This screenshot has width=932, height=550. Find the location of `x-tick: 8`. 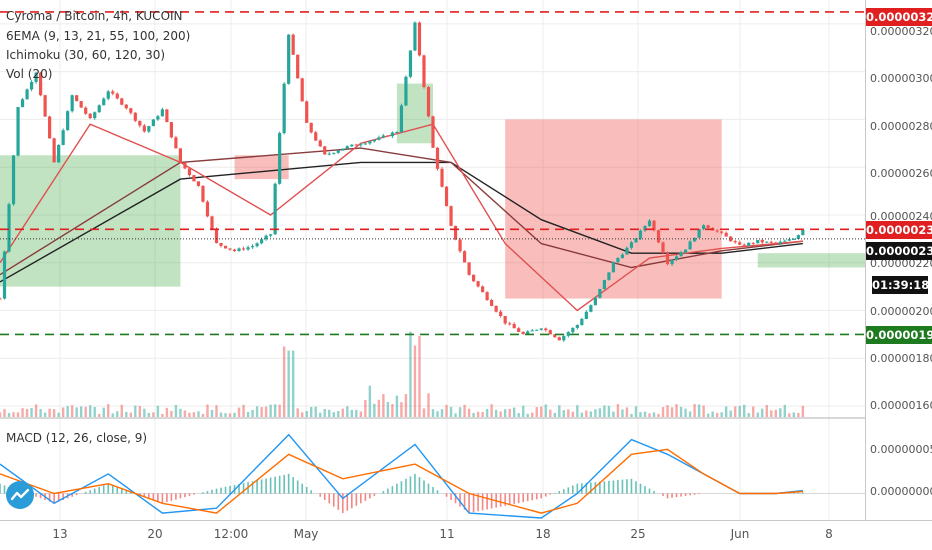

x-tick: 8 is located at coordinates (829, 534).